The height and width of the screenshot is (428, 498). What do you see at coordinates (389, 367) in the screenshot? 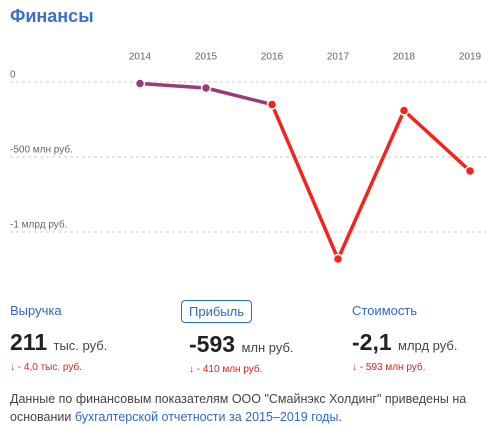
I see `metric-change: ↓ - 593 млн руб.` at bounding box center [389, 367].